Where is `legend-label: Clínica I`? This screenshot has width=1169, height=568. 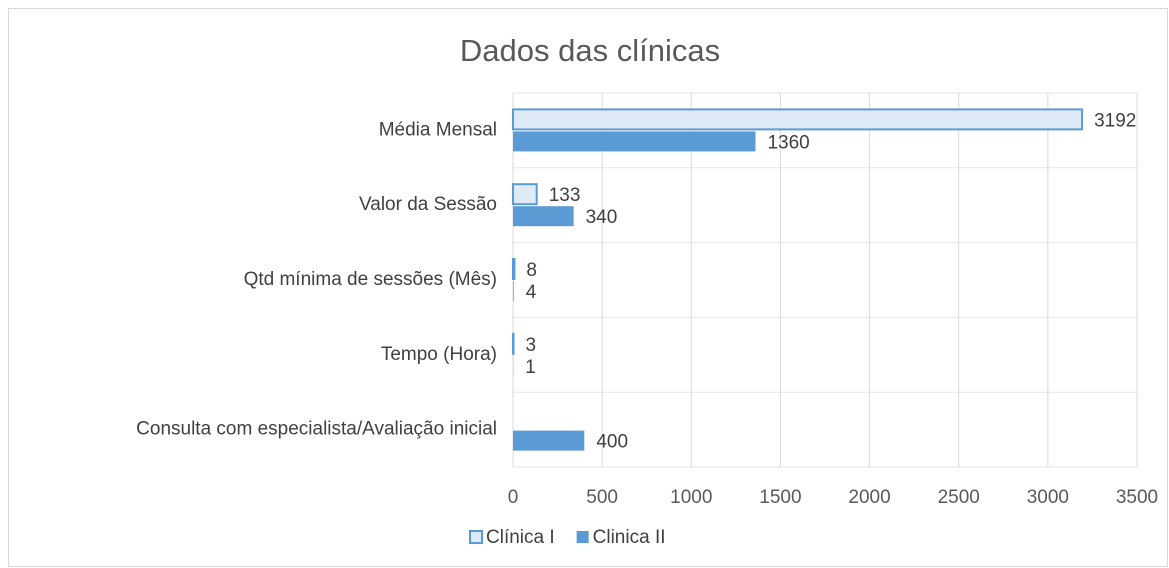
legend-label: Clínica I is located at coordinates (520, 537).